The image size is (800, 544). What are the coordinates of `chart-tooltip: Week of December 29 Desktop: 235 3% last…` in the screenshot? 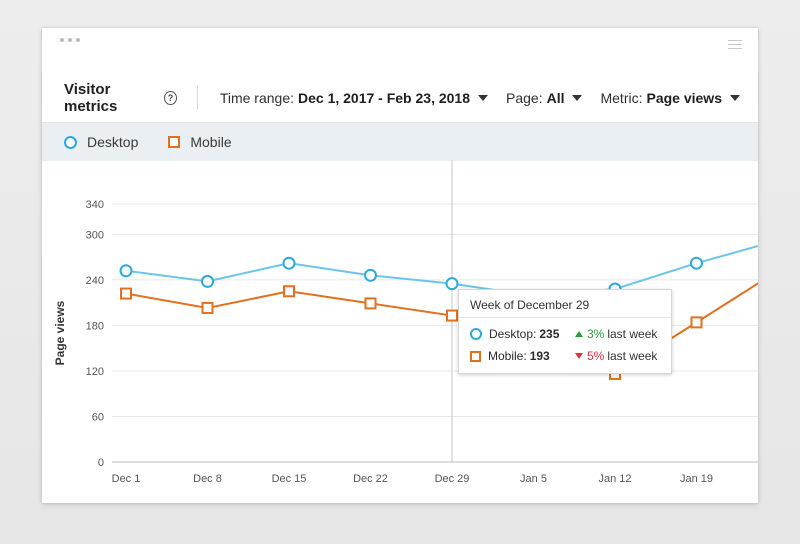 It's located at (565, 331).